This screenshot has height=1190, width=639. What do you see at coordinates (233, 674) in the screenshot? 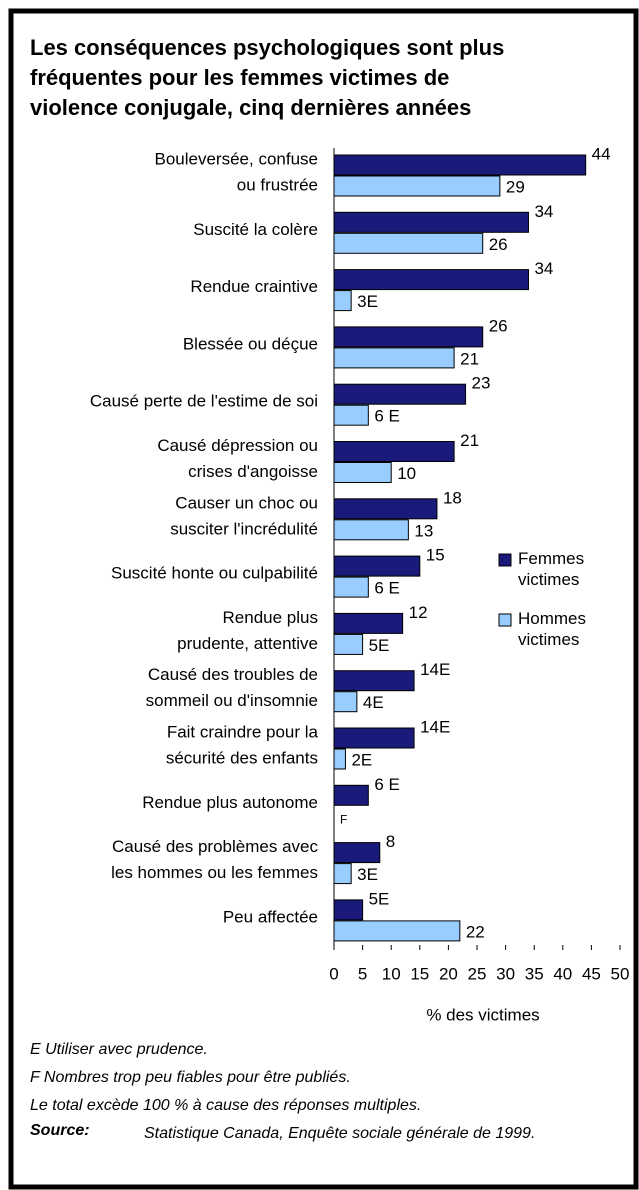
I see `category-label: Causé des troubles de` at bounding box center [233, 674].